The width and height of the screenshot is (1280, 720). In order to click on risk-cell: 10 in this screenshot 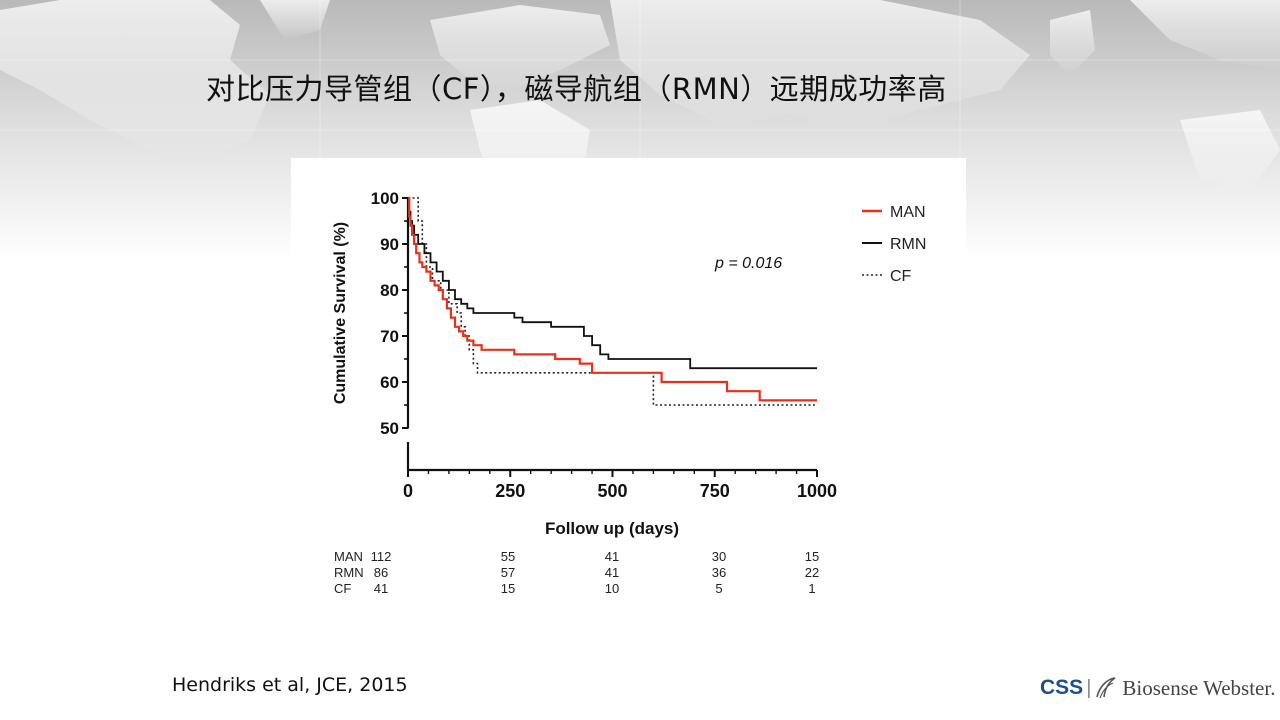, I will do `click(612, 588)`.